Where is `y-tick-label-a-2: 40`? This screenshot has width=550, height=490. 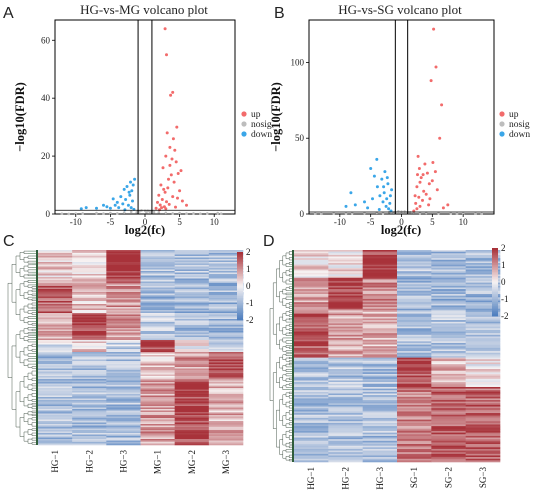 y-tick-label-a-2: 40 is located at coordinates (46, 98).